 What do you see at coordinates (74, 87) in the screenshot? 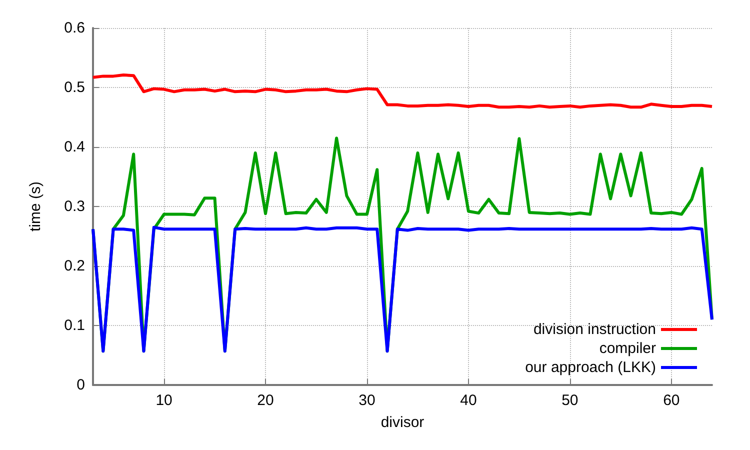
I see `y-tick-label: 0.5` at bounding box center [74, 87].